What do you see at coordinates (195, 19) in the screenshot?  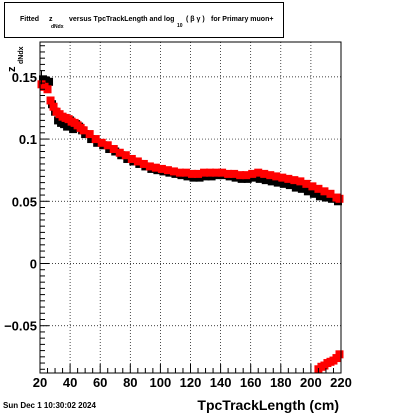 I see `title-beta-gamma: ( β γ )` at bounding box center [195, 19].